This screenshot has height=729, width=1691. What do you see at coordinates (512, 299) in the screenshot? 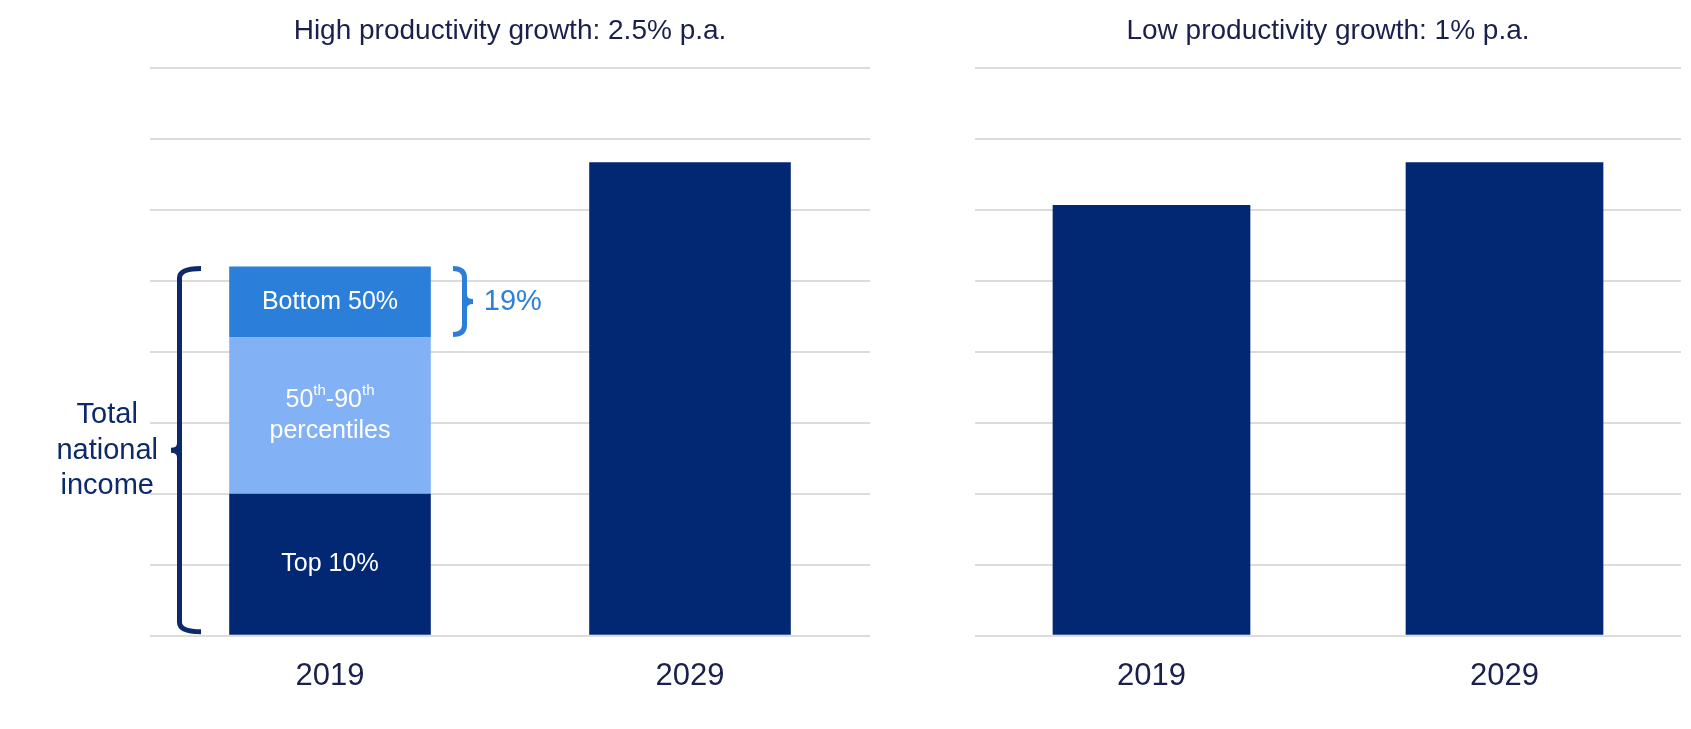
I see `annotation: 19%` at bounding box center [512, 299].